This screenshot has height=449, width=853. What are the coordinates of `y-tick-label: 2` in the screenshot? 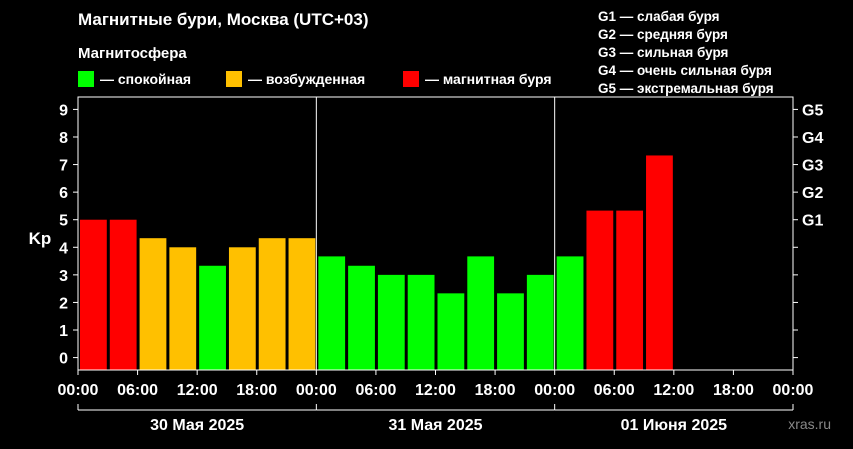 It's located at (63, 303).